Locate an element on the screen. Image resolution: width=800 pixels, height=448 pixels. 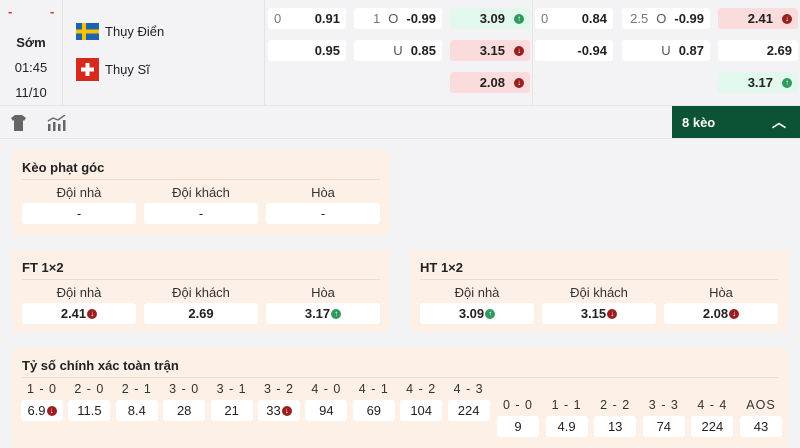
odds-value: 21 is located at coordinates (231, 410).